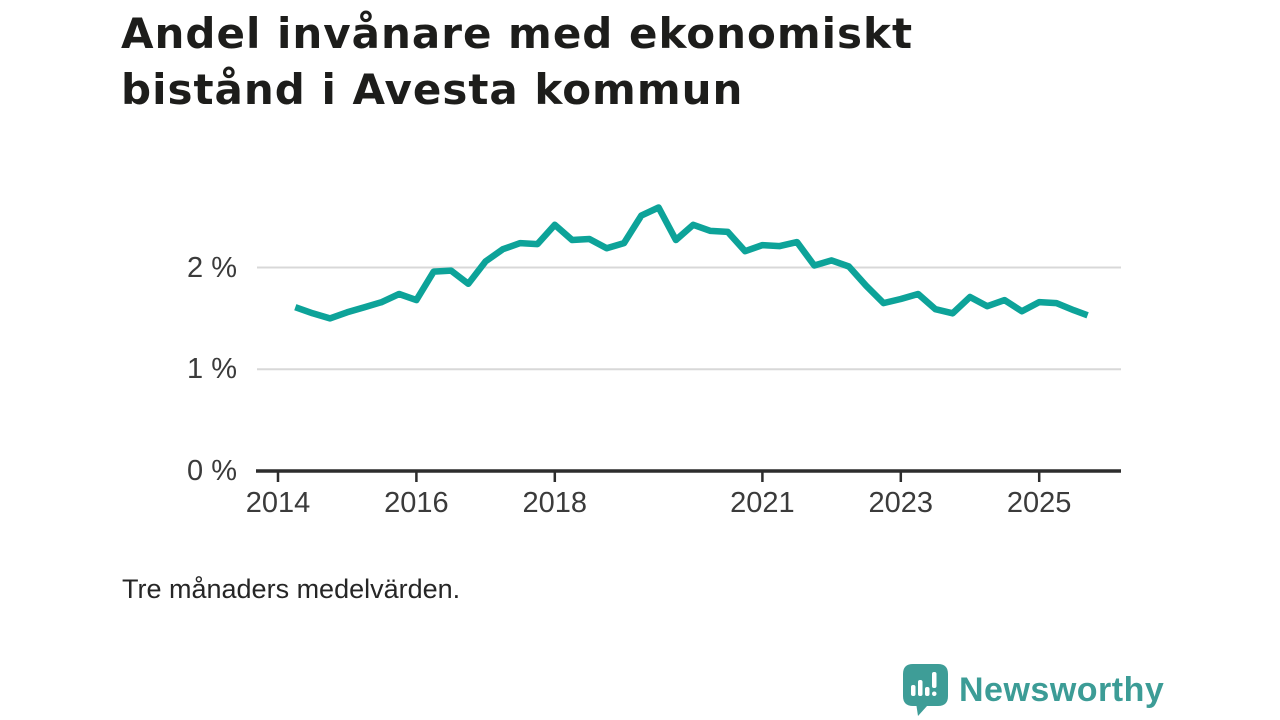  I want to click on y-tick-label-0pct: 0 %, so click(212, 471).